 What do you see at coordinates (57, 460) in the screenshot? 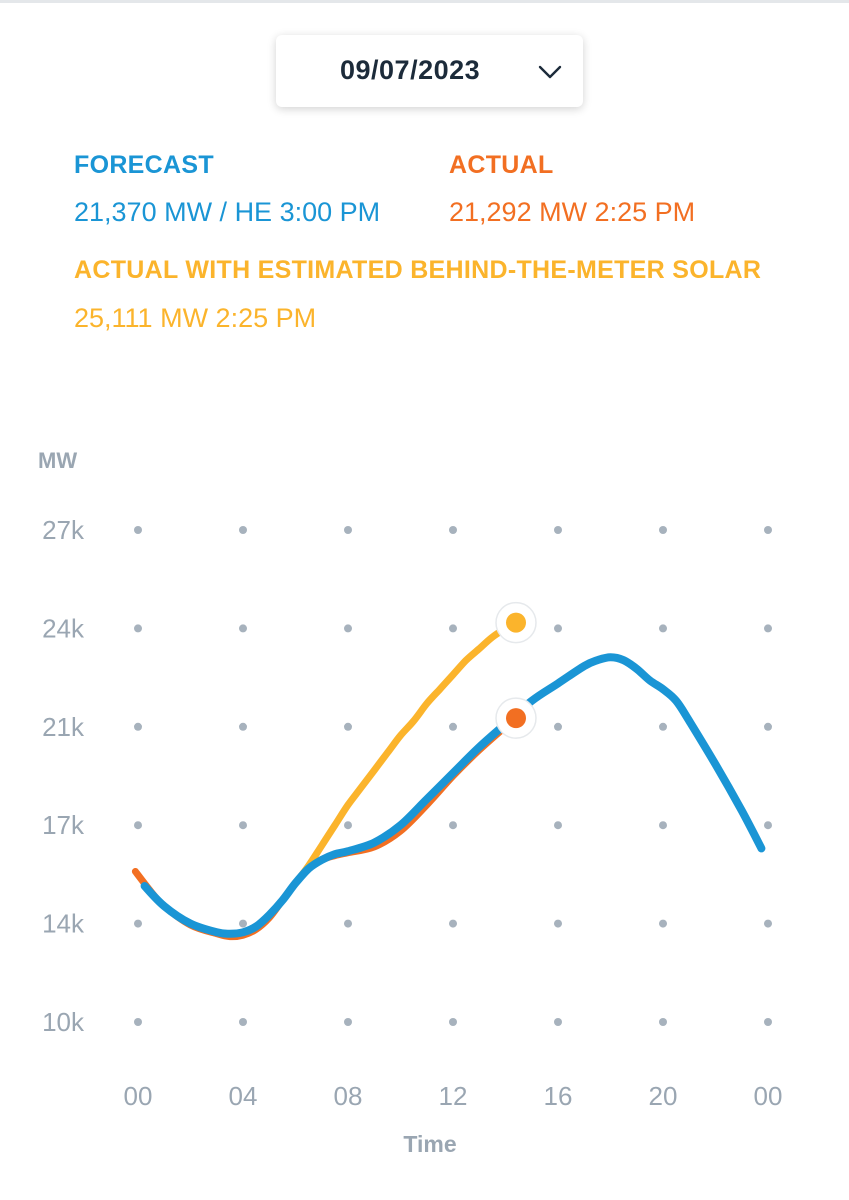
I see `y-axis-label: MW` at bounding box center [57, 460].